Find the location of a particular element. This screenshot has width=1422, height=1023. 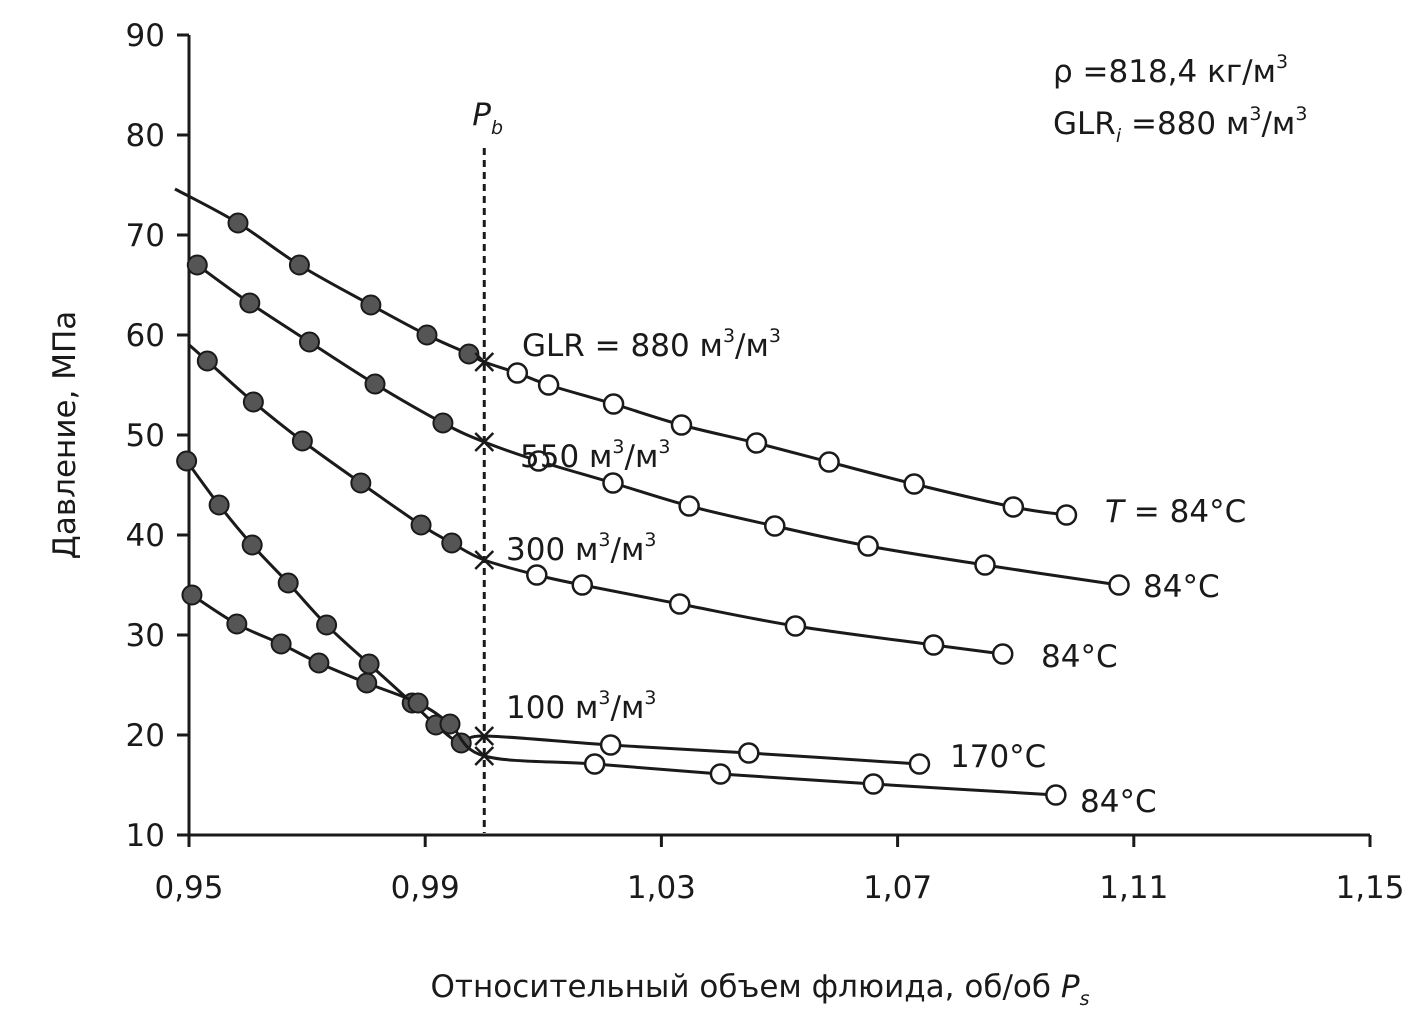

temp-label-series-2: 84°C is located at coordinates (1079, 657).